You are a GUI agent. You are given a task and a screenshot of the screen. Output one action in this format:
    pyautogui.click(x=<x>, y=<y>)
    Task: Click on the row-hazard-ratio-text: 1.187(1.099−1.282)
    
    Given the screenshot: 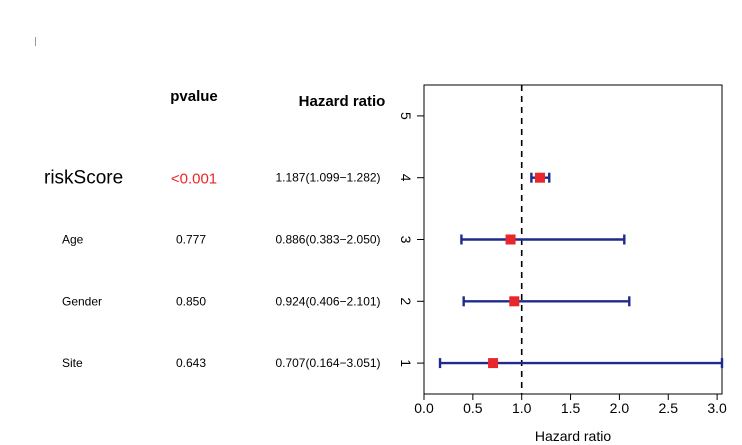 What is the action you would take?
    pyautogui.click(x=327, y=178)
    